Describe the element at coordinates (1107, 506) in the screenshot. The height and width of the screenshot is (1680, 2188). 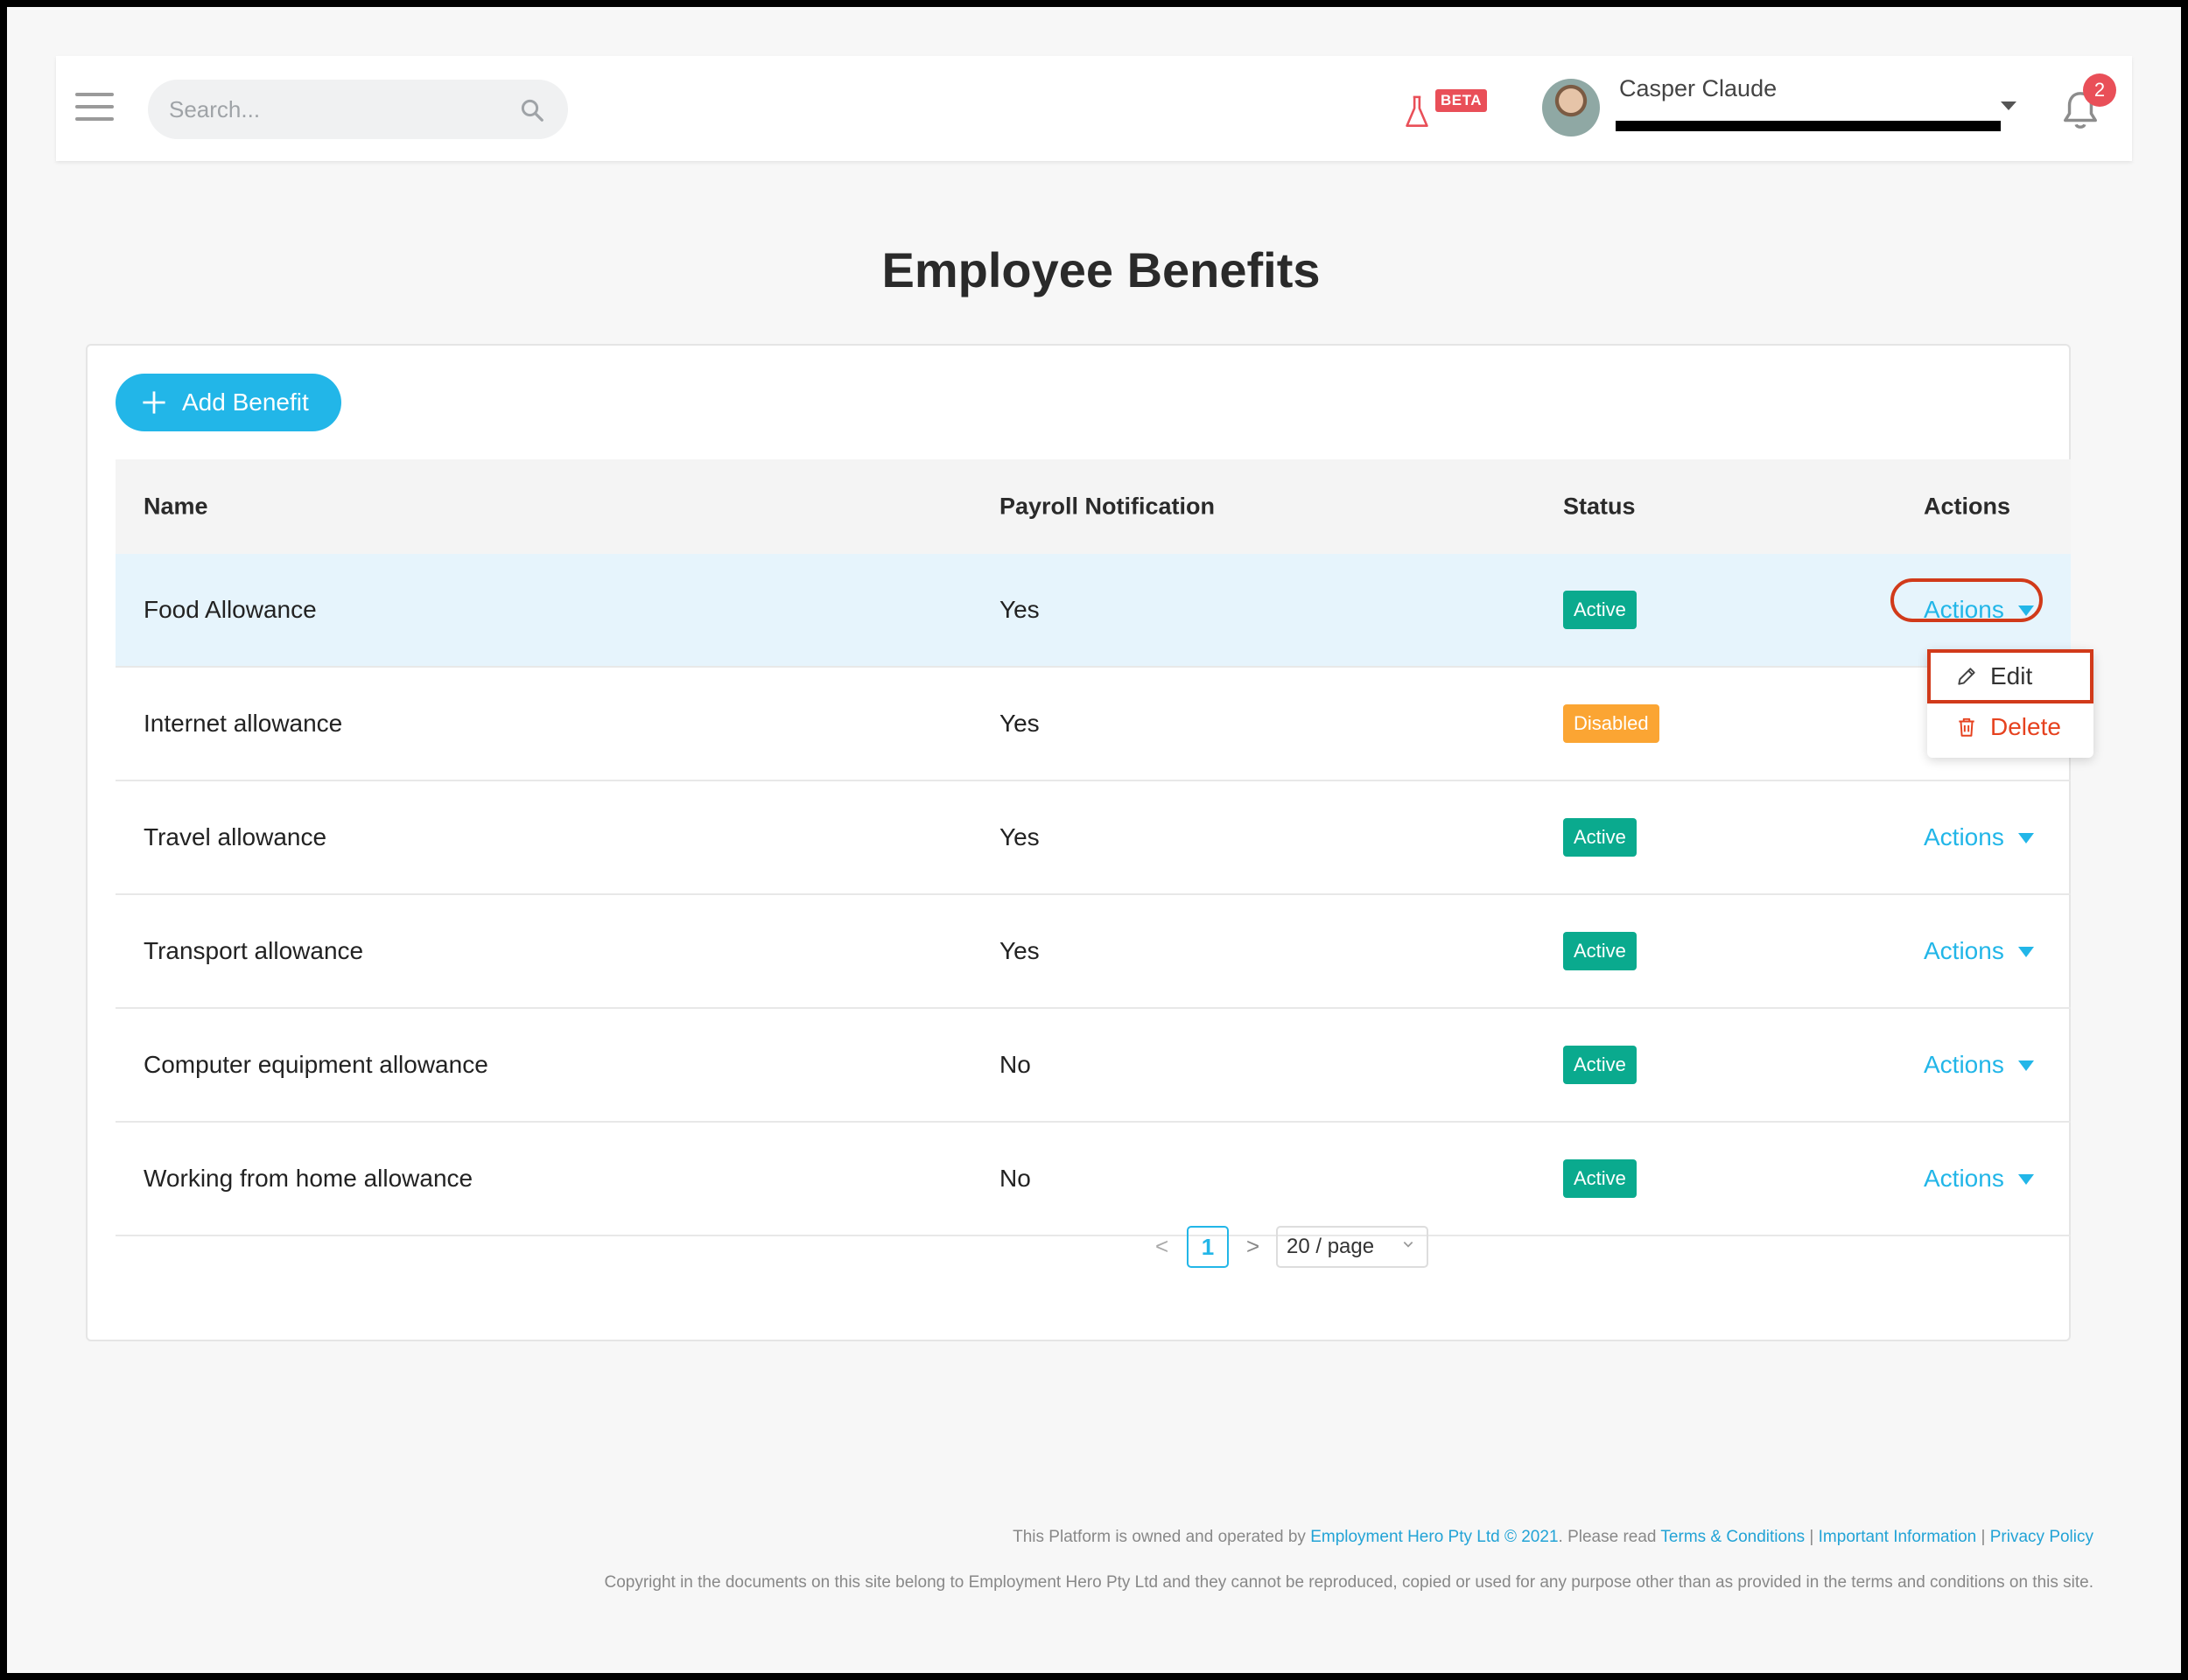
I see `column-header-payroll-notification: Payroll Notification` at that location.